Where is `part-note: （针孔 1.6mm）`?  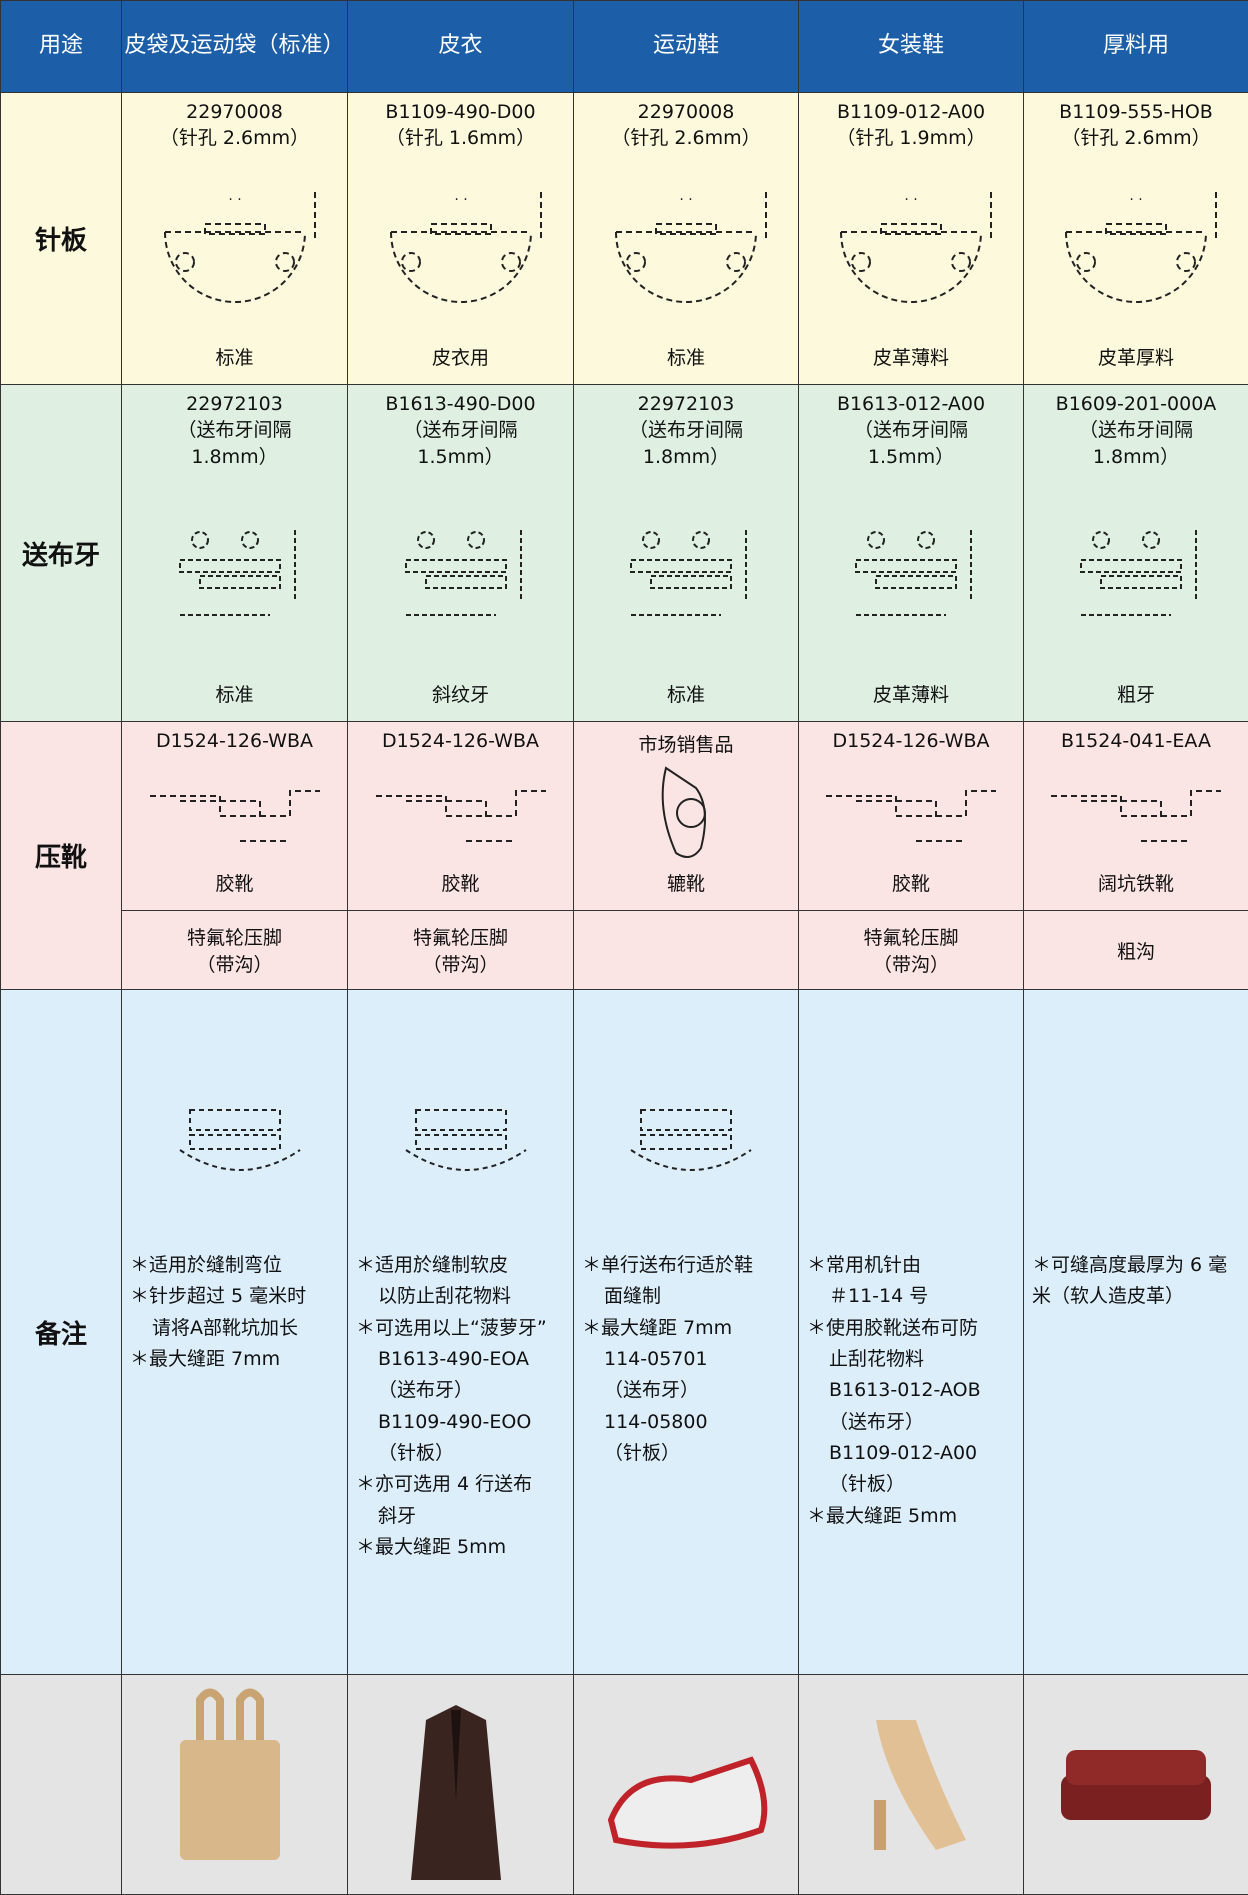
part-note: （针孔 1.6mm） is located at coordinates (460, 136).